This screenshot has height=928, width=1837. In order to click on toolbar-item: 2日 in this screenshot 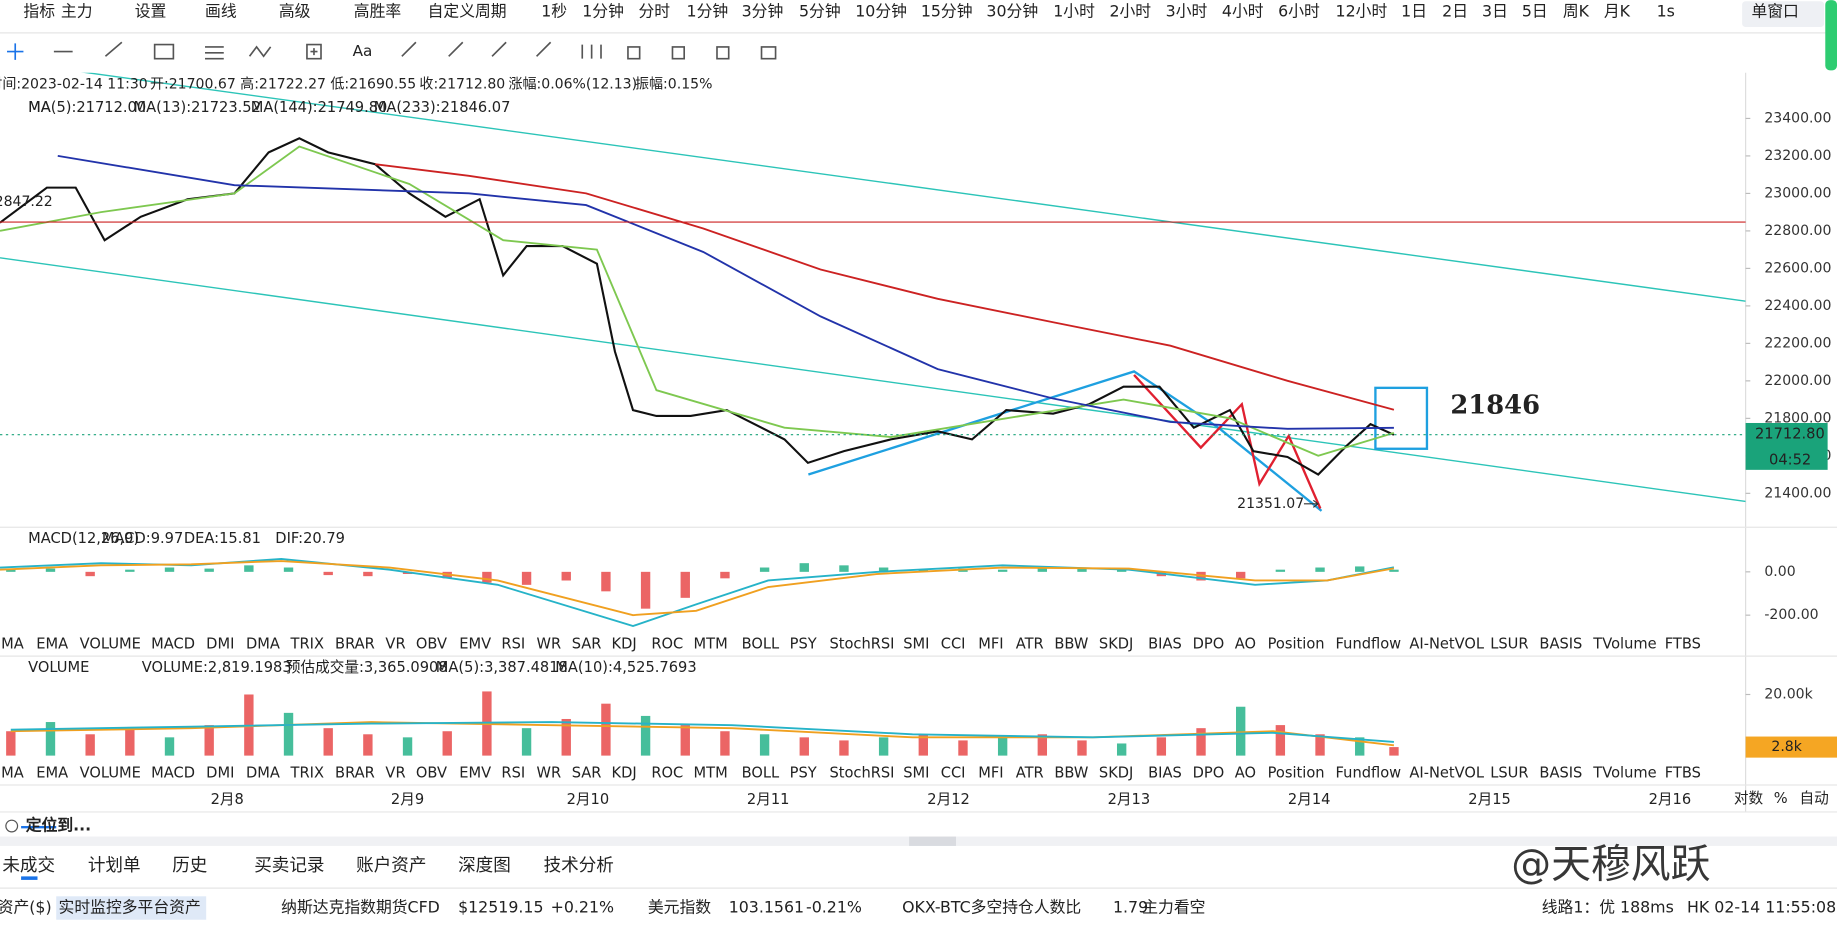, I will do `click(1455, 10)`.